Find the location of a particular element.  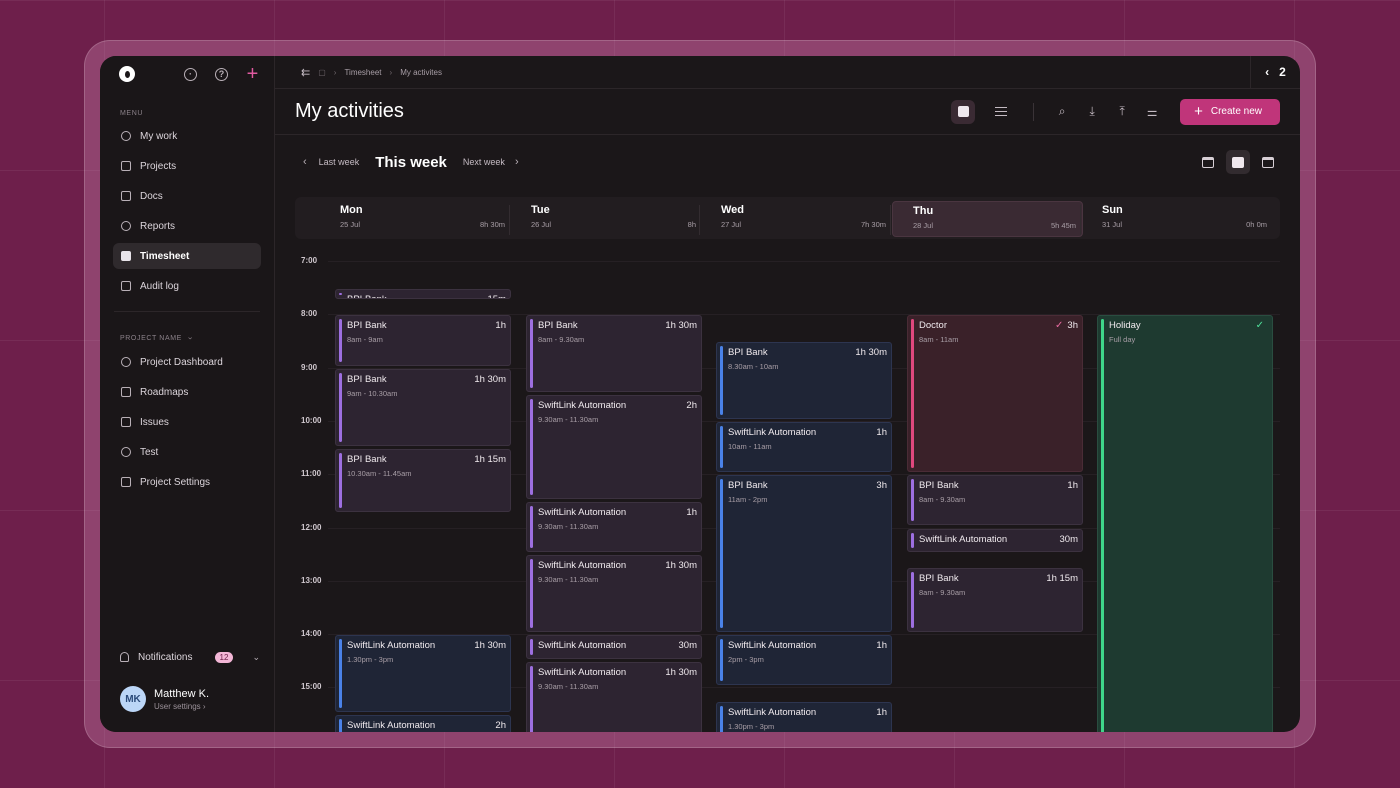

last-week-link: Last week is located at coordinates (339, 162).